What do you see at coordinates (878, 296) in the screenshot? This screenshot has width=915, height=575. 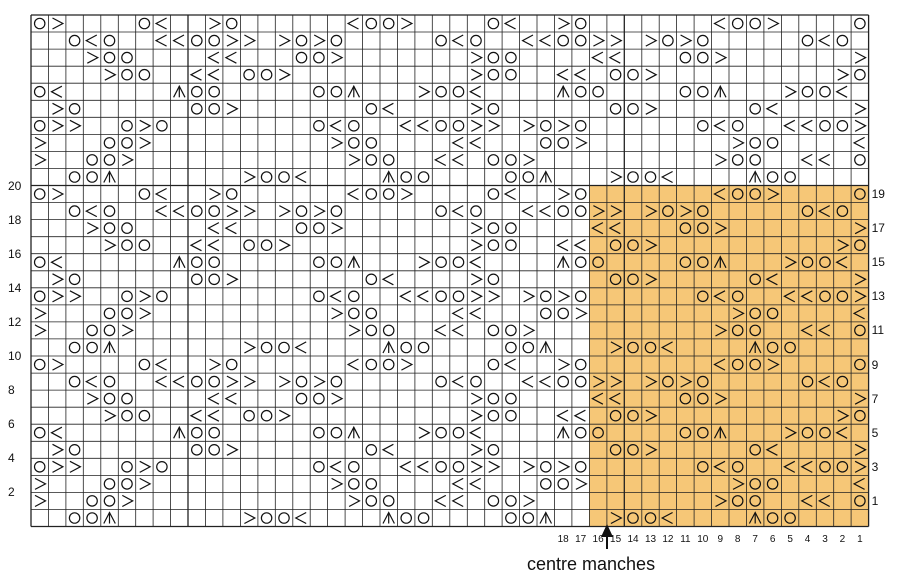 I see `row-number-right: 13` at bounding box center [878, 296].